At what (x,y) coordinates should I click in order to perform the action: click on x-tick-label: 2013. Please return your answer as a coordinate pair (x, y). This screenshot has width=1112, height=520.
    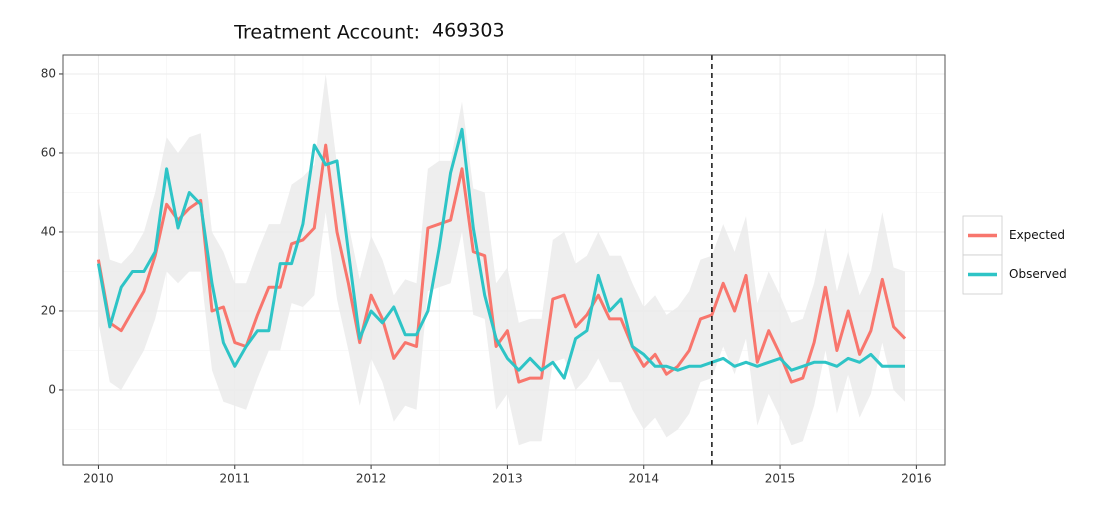
    Looking at the image, I should click on (507, 479).